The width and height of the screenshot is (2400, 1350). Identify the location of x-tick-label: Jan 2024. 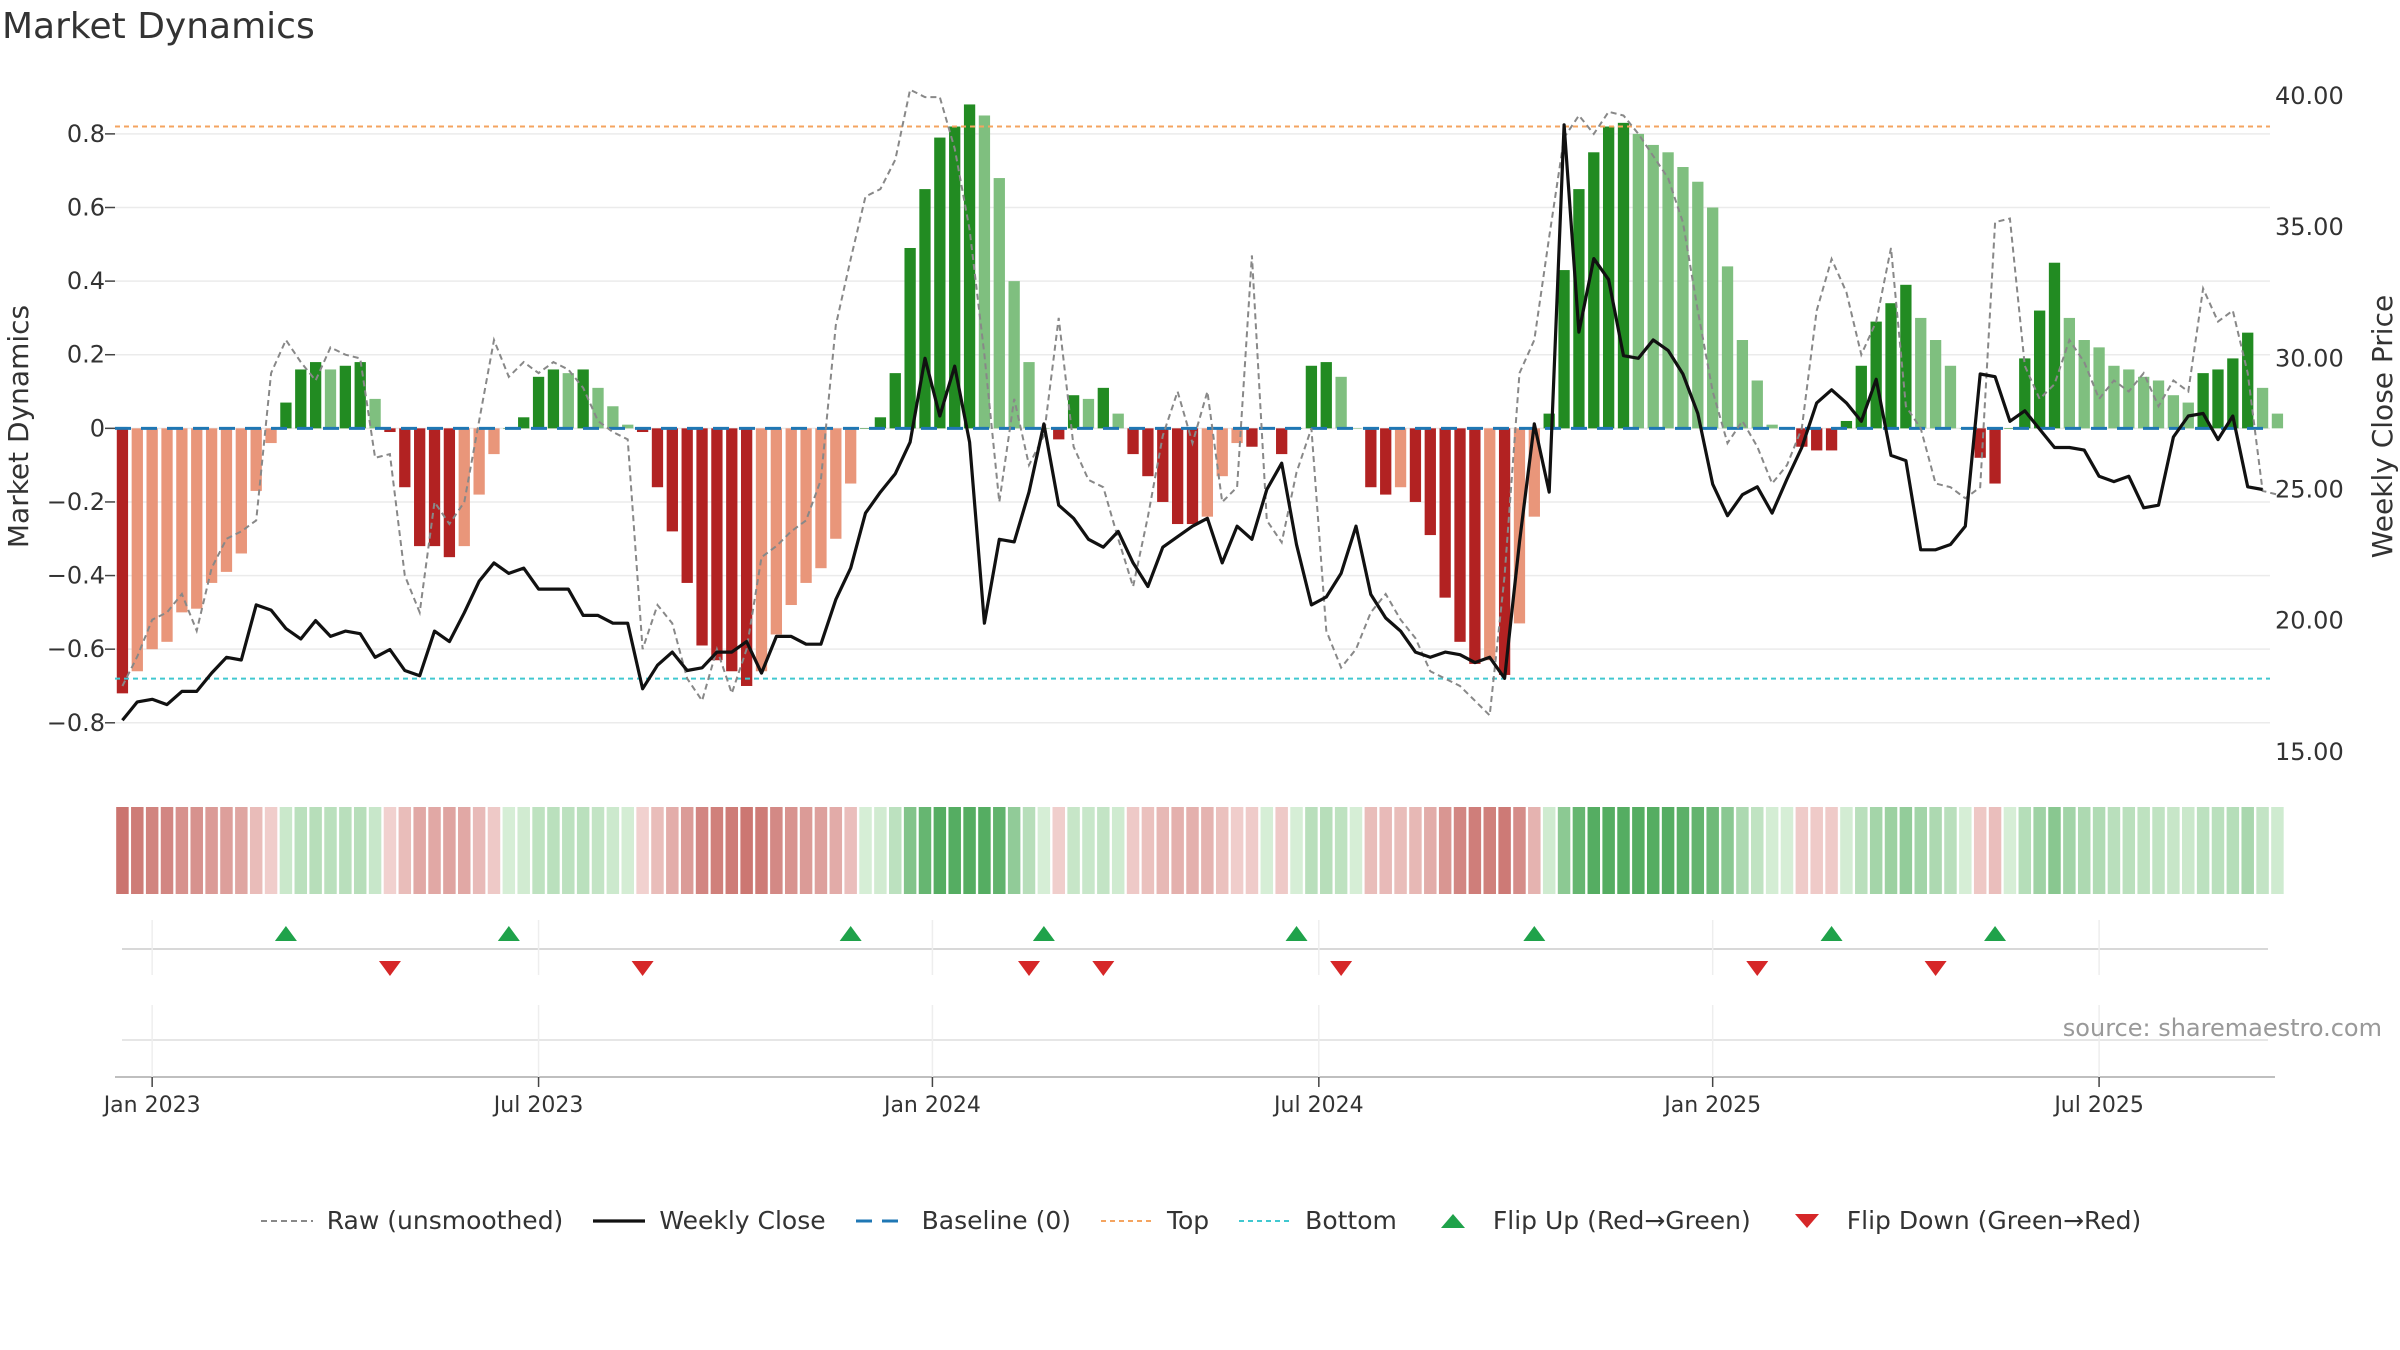
(931, 1105).